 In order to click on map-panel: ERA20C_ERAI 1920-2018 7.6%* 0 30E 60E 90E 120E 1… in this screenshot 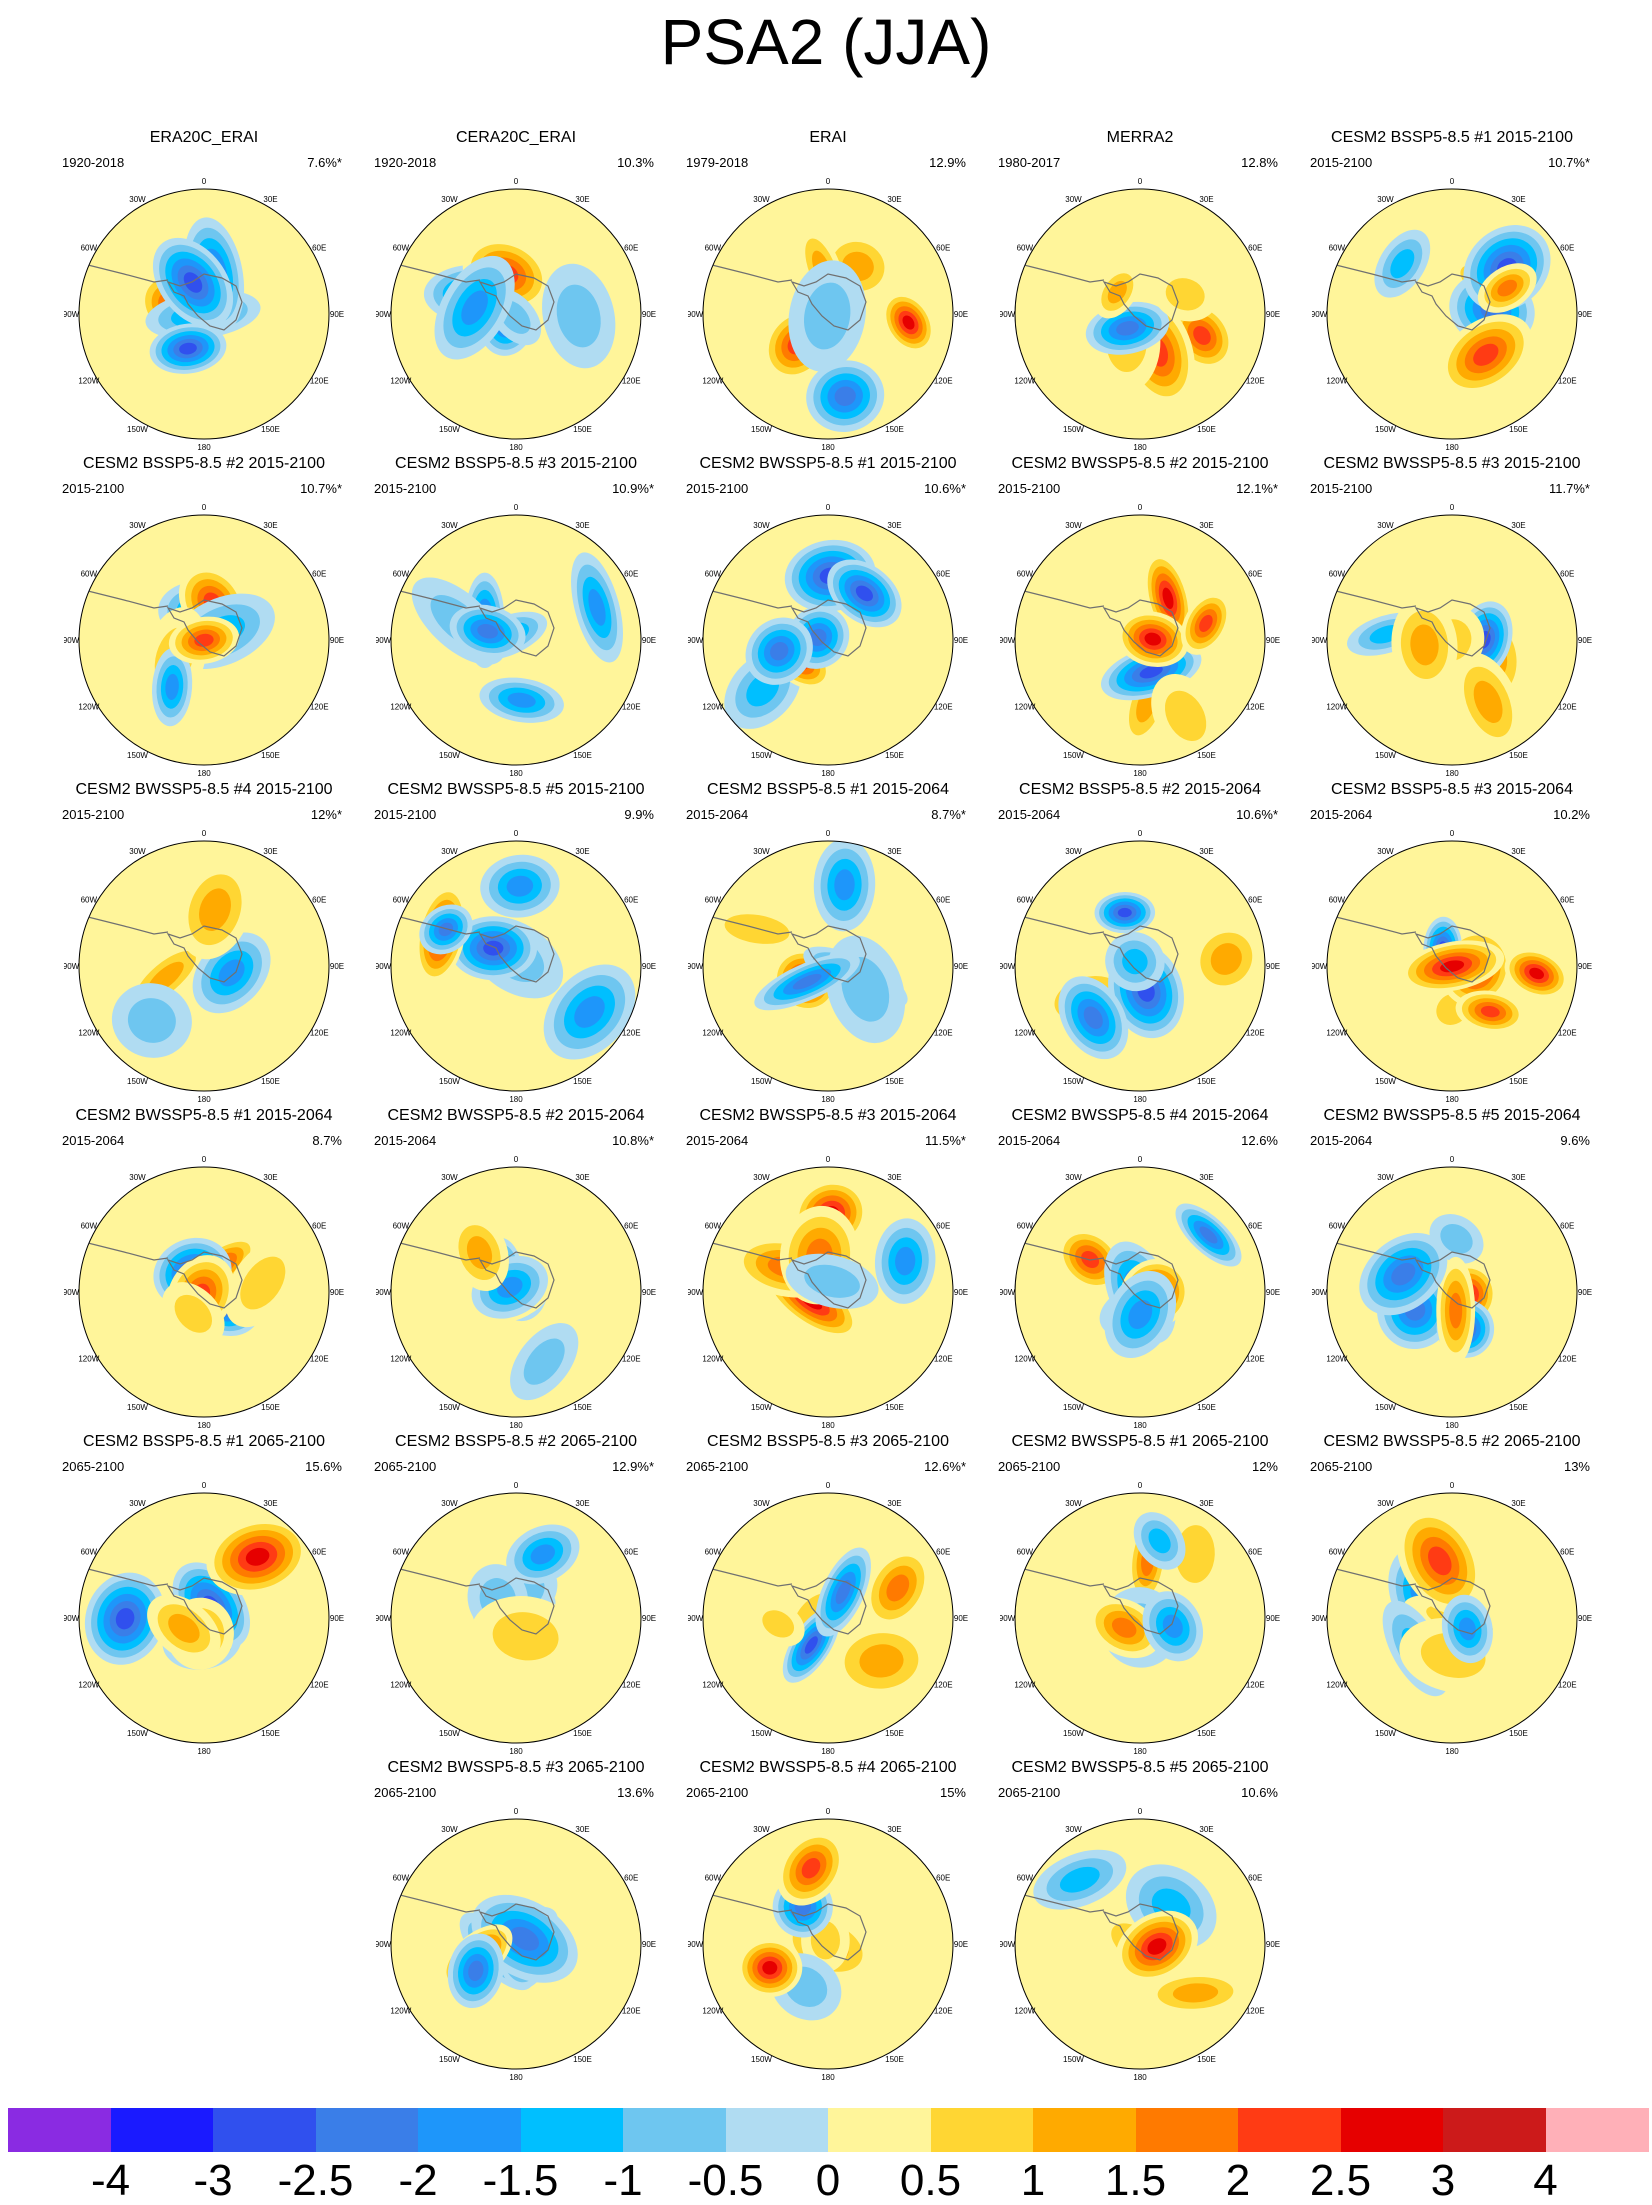, I will do `click(204, 291)`.